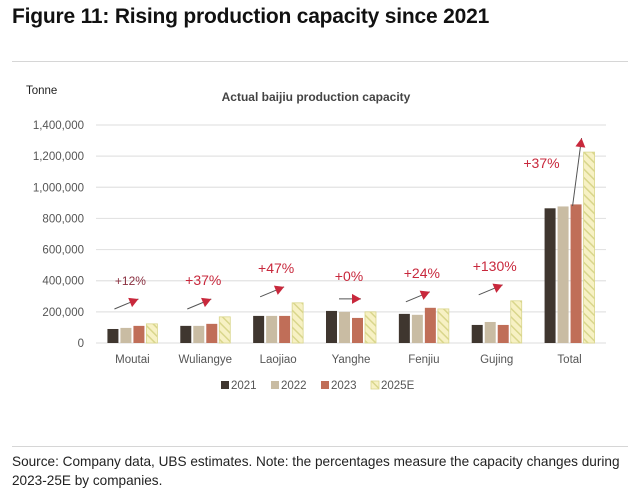  Describe the element at coordinates (490, 332) in the screenshot. I see `bar-2022-gujing` at that location.